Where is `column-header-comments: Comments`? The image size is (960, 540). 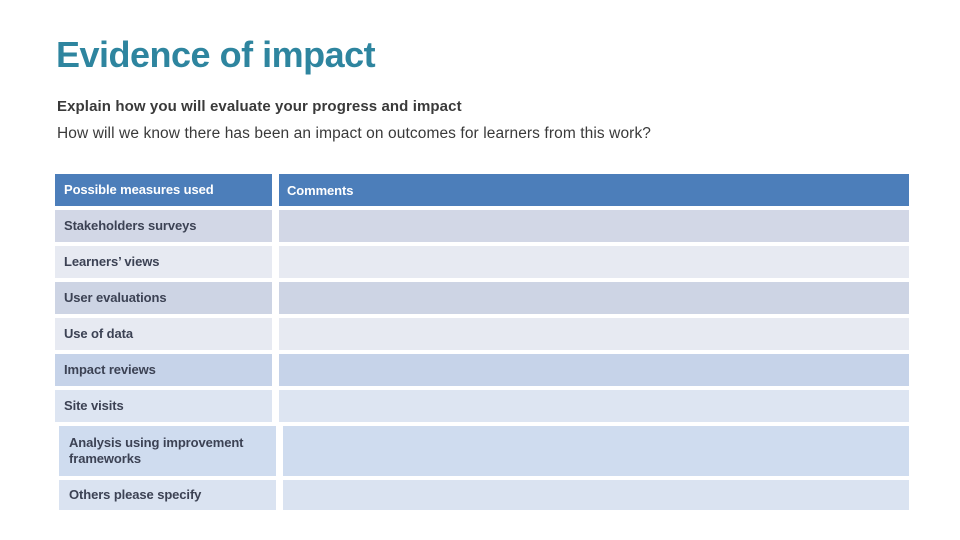
column-header-comments: Comments is located at coordinates (594, 190).